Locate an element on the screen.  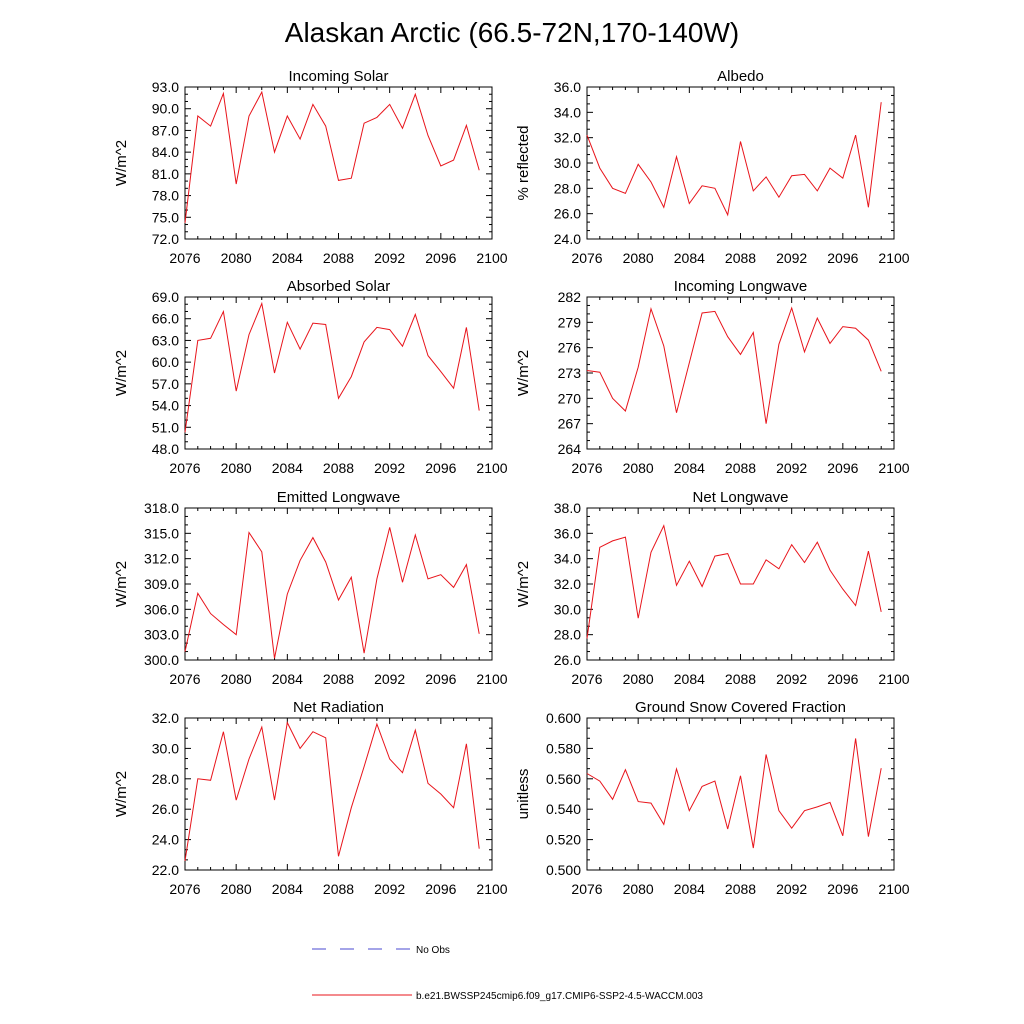
panel-title: Incoming Solar is located at coordinates (338, 76).